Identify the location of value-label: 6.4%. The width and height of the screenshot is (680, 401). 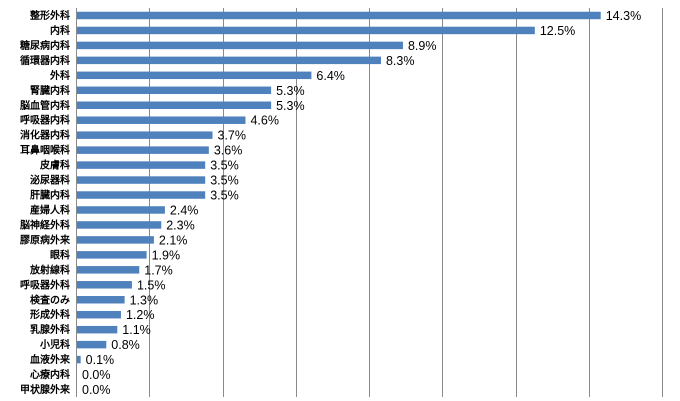
(330, 76).